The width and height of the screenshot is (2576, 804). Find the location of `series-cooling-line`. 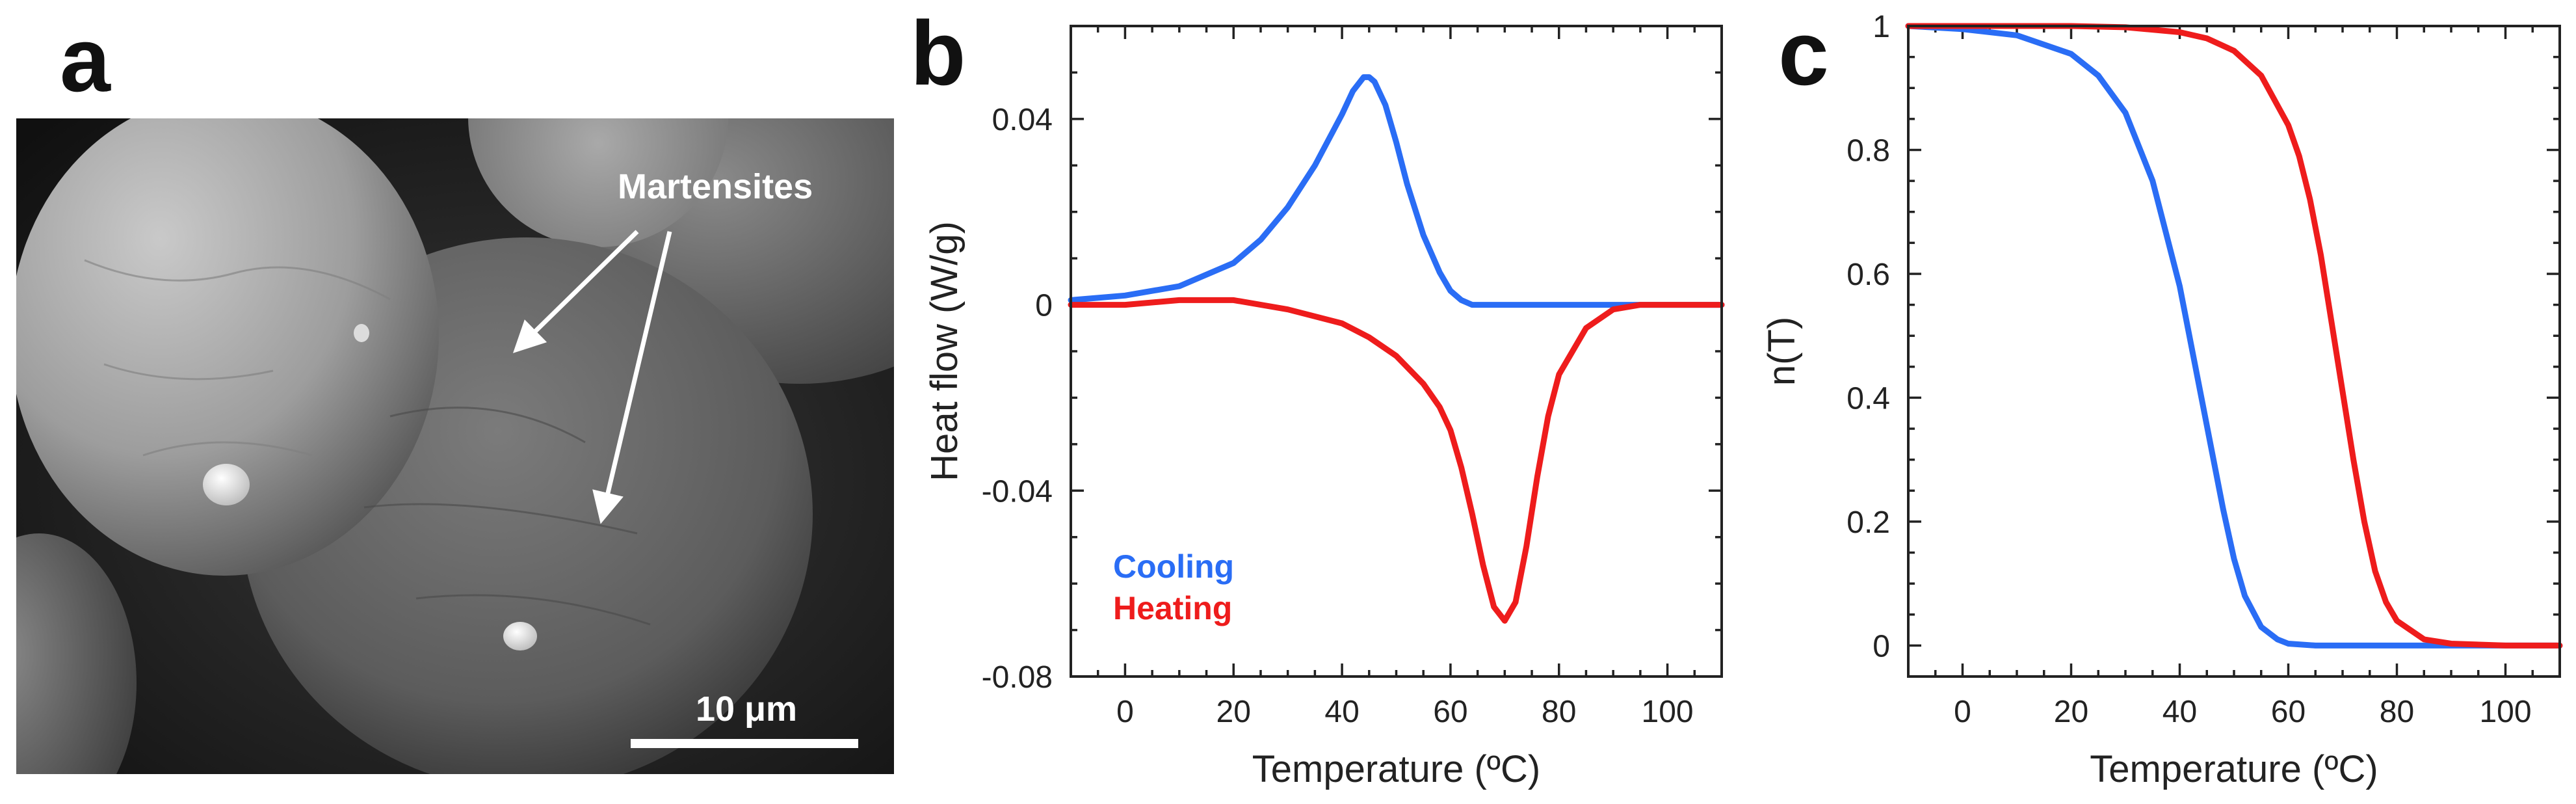

series-cooling-line is located at coordinates (1396, 191).